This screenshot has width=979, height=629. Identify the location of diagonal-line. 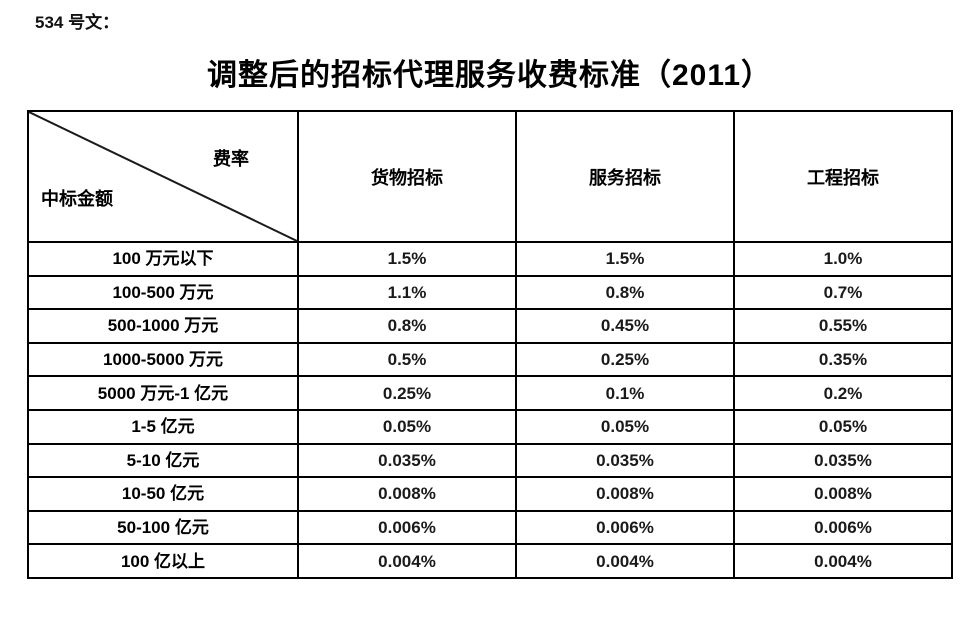
(163, 176).